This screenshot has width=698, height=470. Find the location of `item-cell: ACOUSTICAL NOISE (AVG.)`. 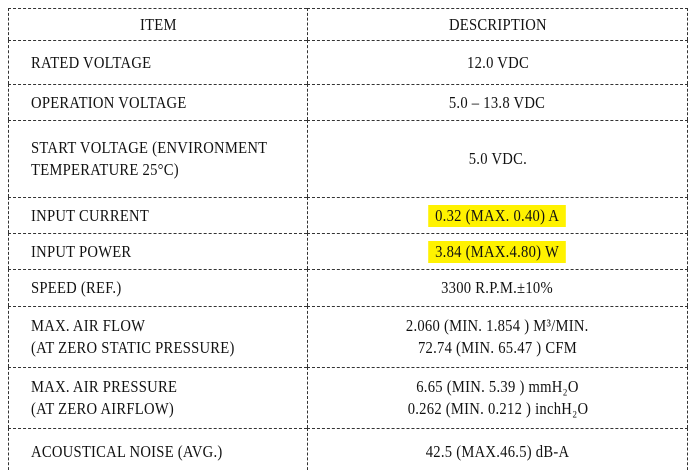

item-cell: ACOUSTICAL NOISE (AVG.) is located at coordinates (157, 449).